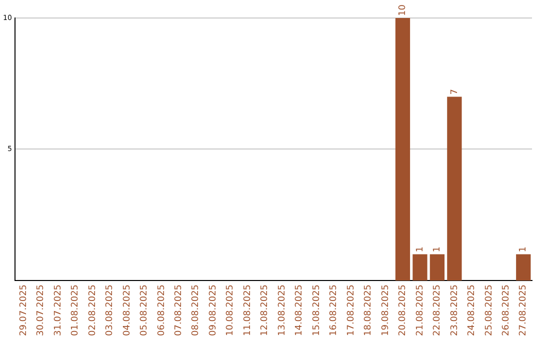 This screenshot has height=340, width=540. What do you see at coordinates (403, 310) in the screenshot?
I see `x-tick-label: 20.08.2025` at bounding box center [403, 310].